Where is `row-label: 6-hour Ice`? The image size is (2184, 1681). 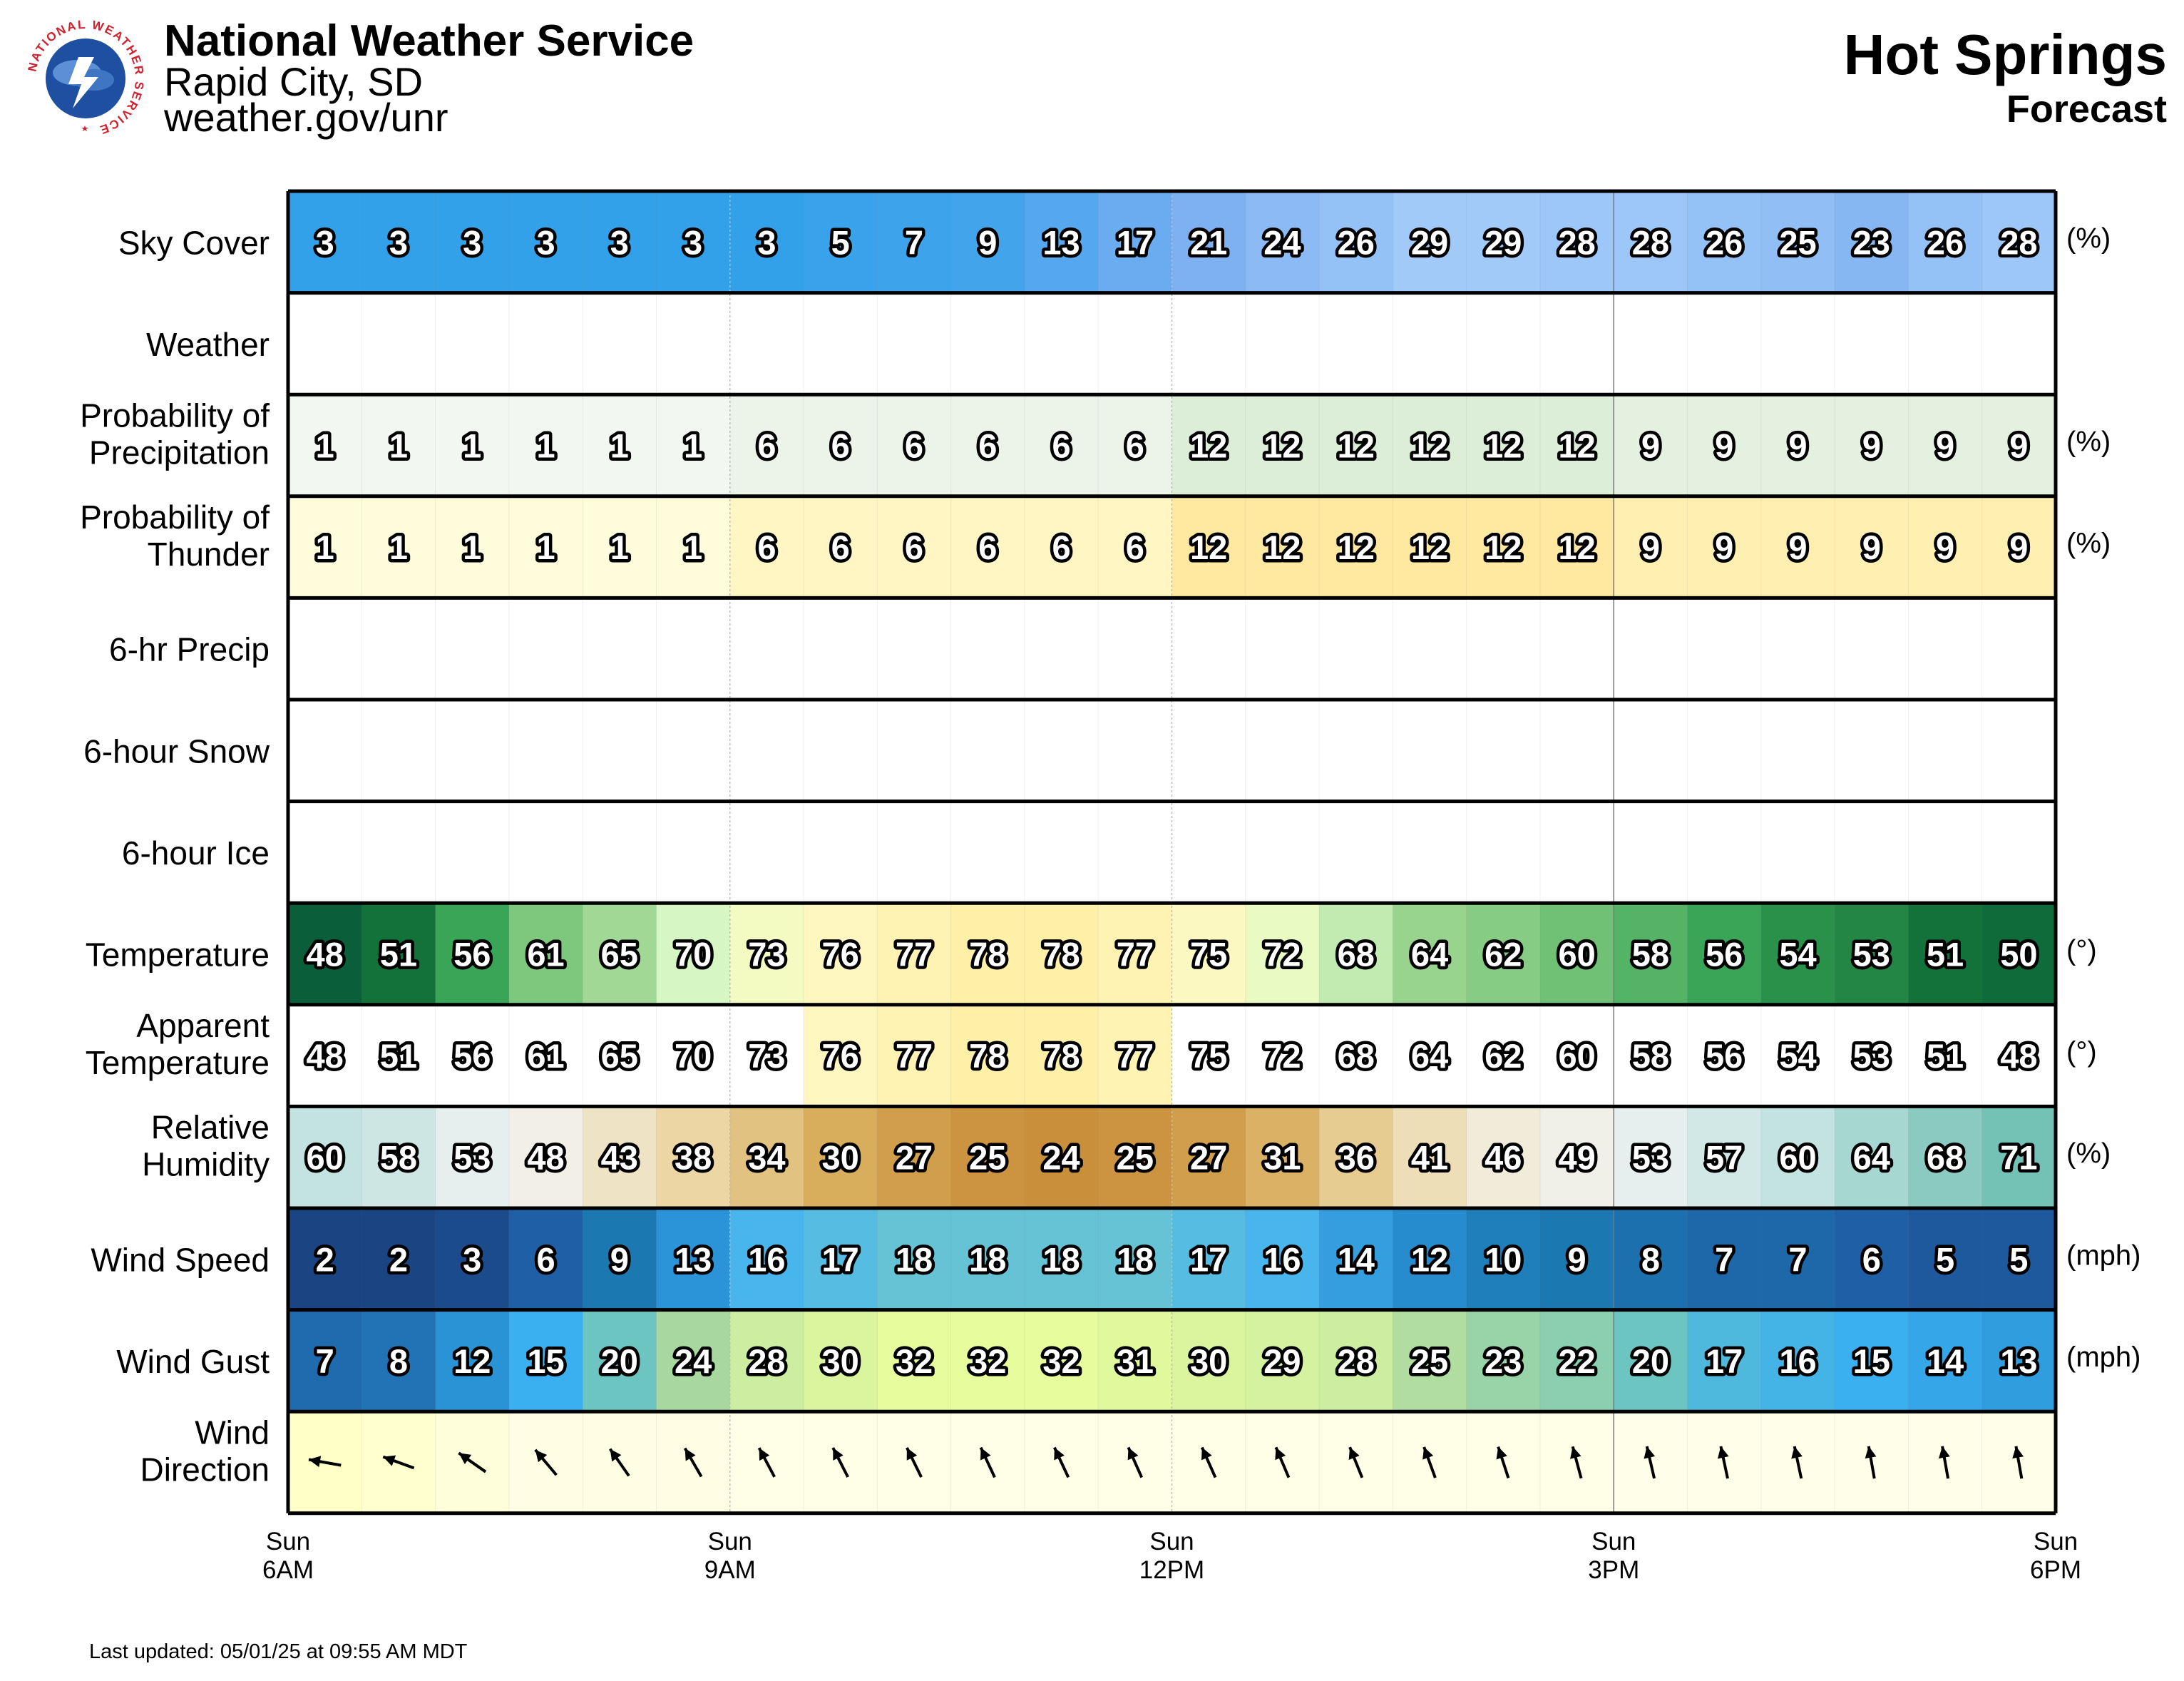 row-label: 6-hour Ice is located at coordinates (196, 853).